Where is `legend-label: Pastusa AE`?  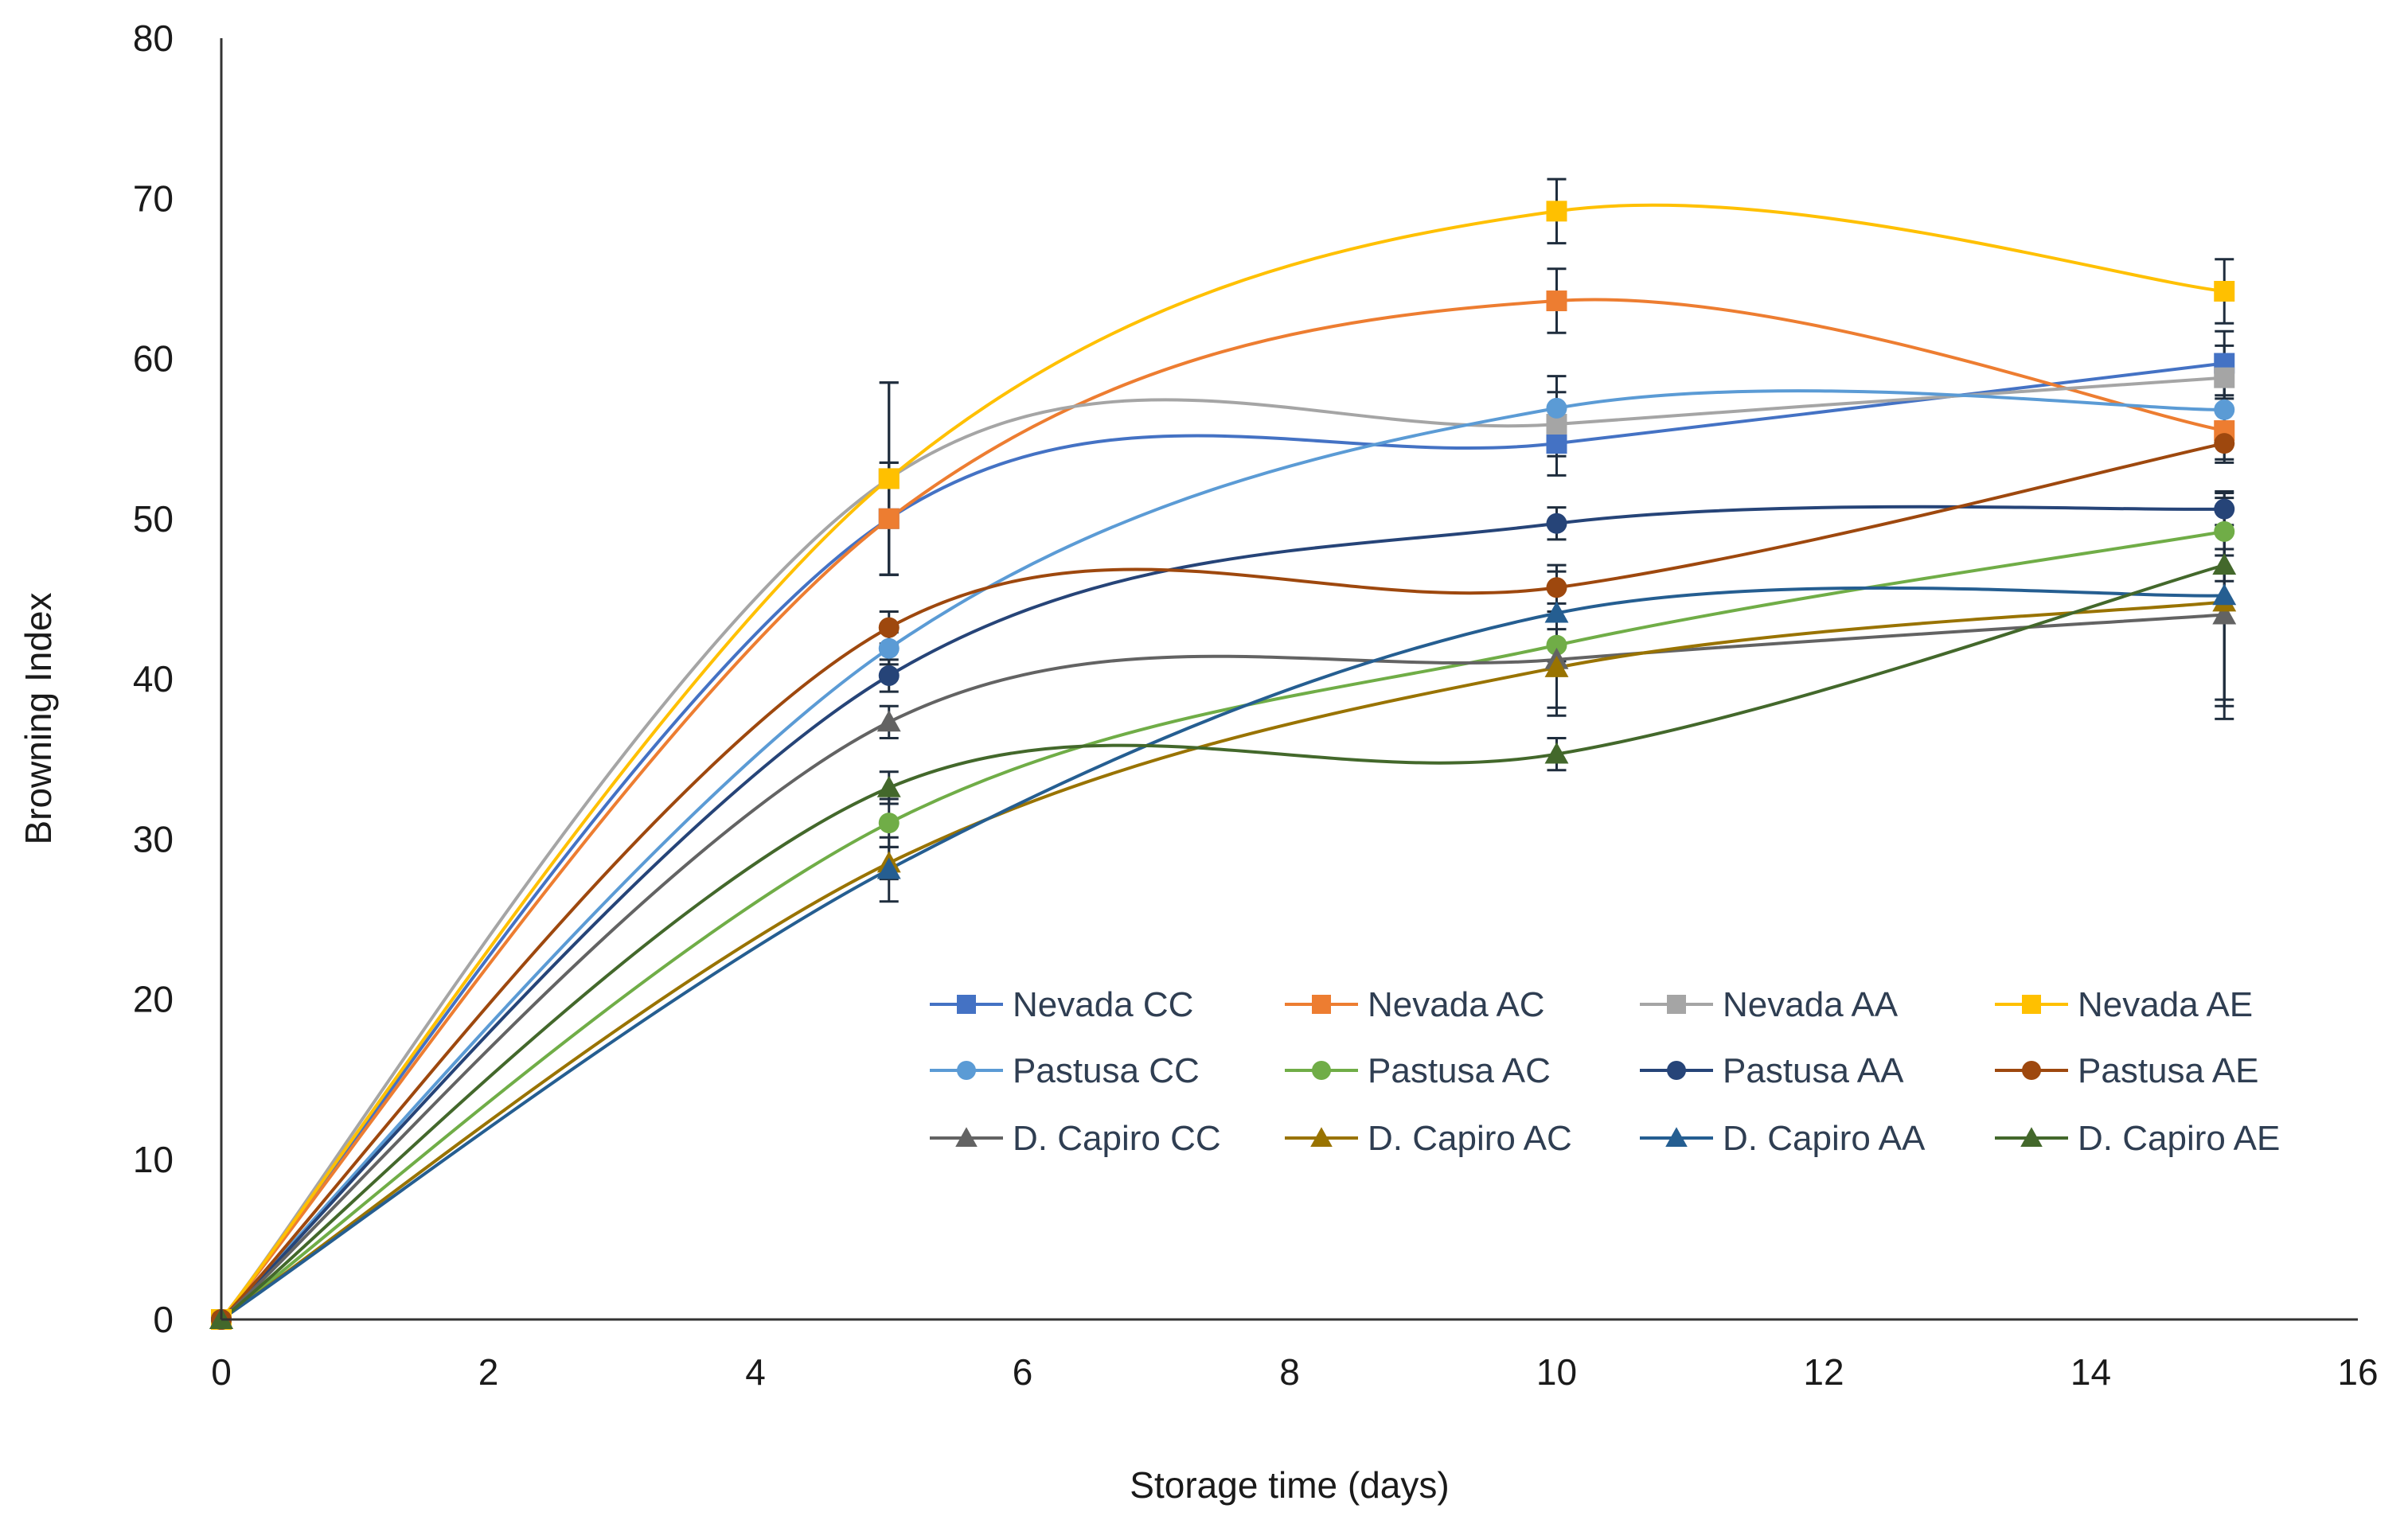 legend-label: Pastusa AE is located at coordinates (2168, 1070).